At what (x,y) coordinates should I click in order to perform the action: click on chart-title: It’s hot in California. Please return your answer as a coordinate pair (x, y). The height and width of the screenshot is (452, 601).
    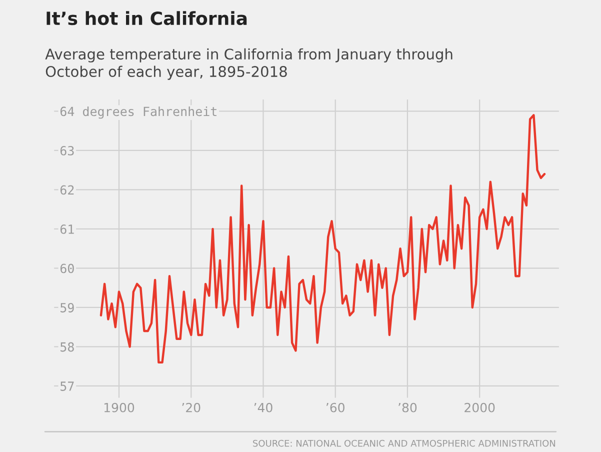
    Looking at the image, I should click on (146, 18).